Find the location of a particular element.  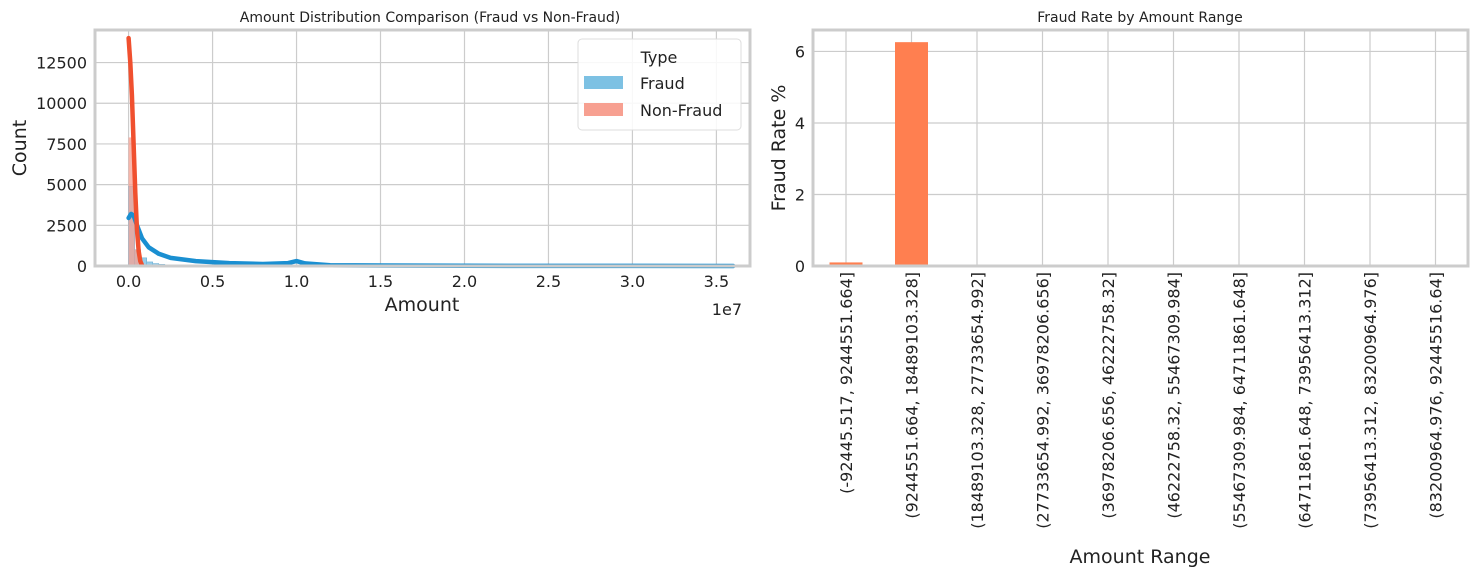

x-tick-label: 3.0 is located at coordinates (632, 281).